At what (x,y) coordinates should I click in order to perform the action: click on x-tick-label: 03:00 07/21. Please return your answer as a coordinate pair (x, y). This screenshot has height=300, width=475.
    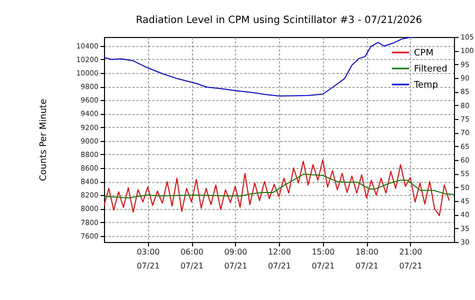
    Looking at the image, I should click on (148, 259).